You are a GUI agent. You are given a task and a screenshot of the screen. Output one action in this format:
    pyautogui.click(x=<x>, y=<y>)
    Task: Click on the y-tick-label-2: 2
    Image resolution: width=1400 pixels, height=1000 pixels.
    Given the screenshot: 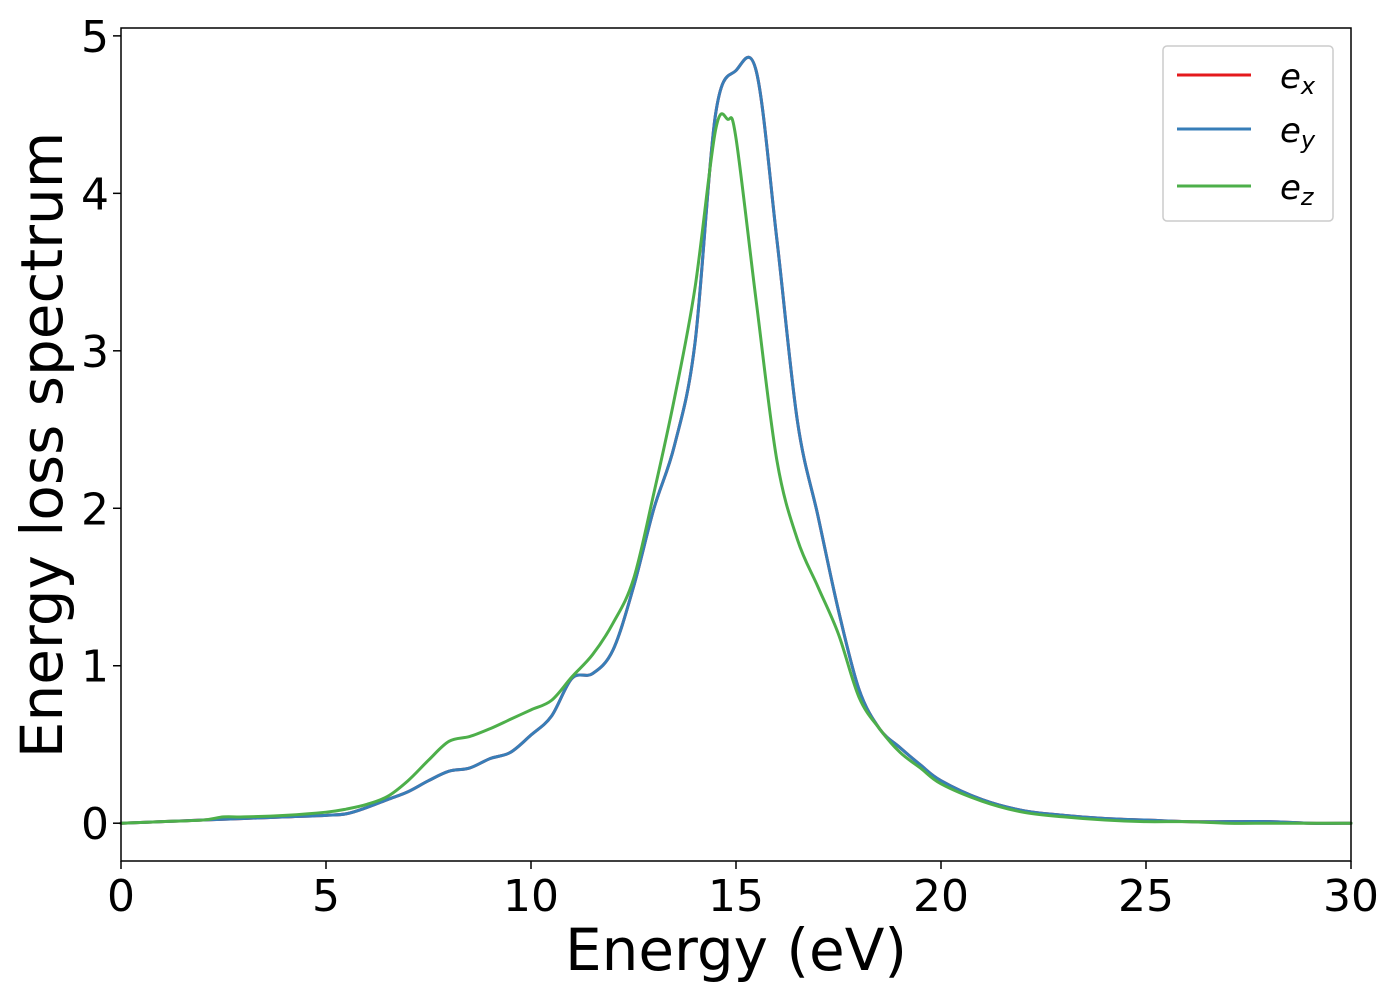 What is the action you would take?
    pyautogui.click(x=95, y=509)
    